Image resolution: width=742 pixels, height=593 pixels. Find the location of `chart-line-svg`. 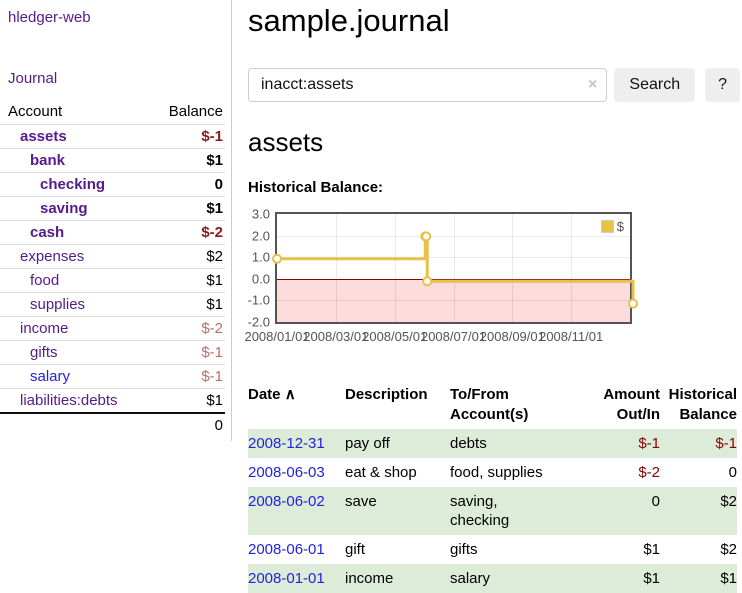

chart-line-svg is located at coordinates (455, 270).